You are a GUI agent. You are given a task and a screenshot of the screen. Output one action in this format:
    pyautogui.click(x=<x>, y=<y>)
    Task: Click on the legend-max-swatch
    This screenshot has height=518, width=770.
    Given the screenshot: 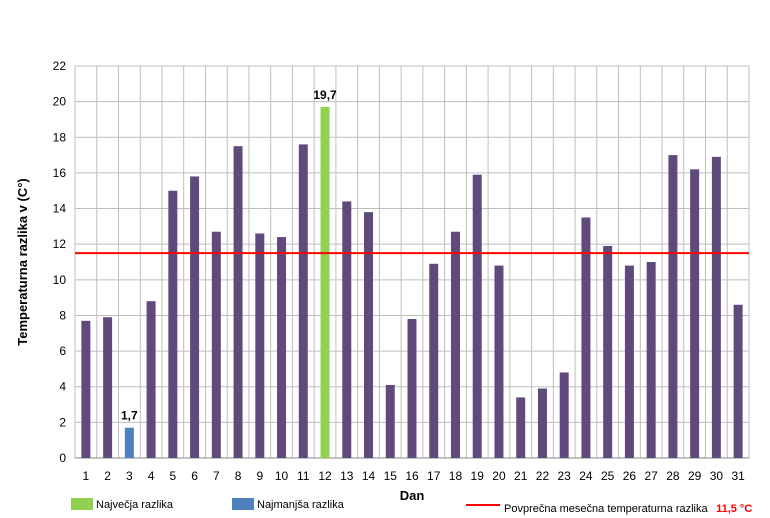 What is the action you would take?
    pyautogui.click(x=82, y=504)
    